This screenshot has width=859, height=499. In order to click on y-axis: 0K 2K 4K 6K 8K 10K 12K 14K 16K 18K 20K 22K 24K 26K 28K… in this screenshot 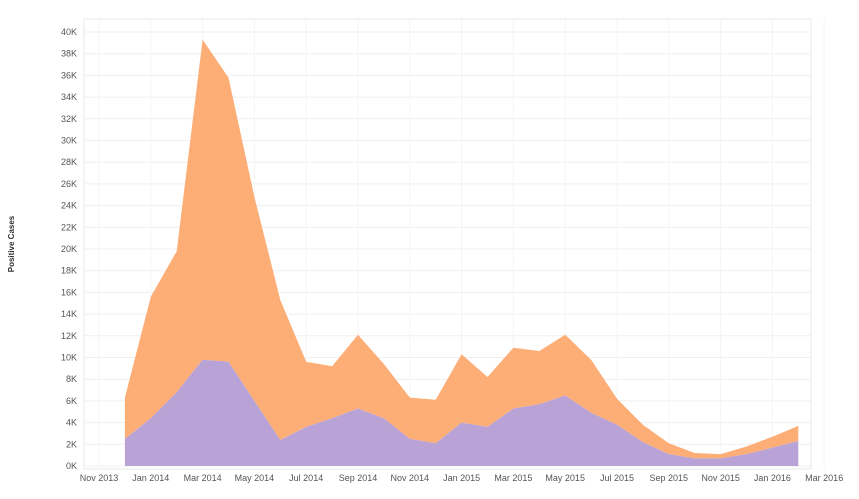, I will do `click(69, 249)`.